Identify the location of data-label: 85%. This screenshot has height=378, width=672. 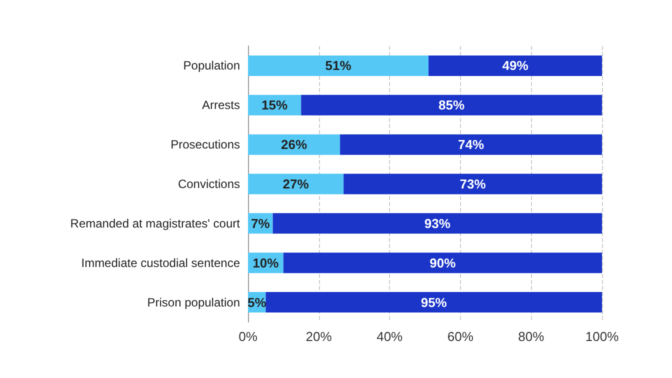
(451, 105).